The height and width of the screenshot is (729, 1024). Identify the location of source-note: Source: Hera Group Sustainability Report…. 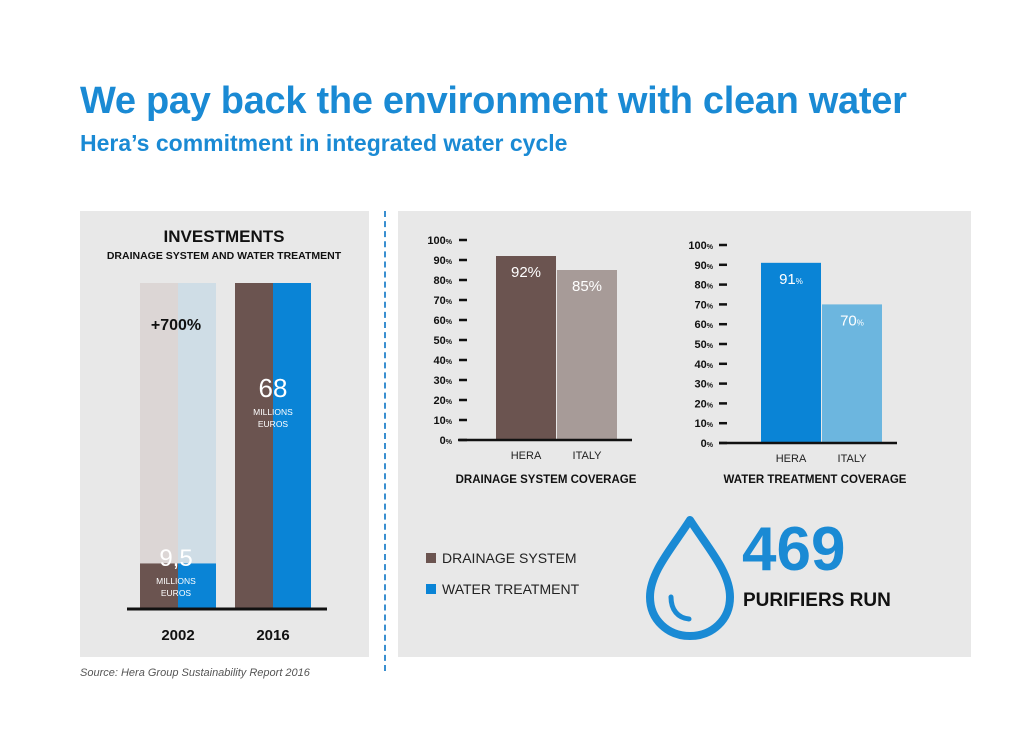
(195, 673).